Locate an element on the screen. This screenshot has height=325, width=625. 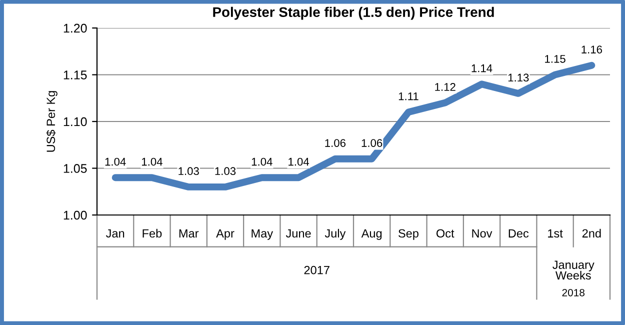
text: 2017 is located at coordinates (317, 270).